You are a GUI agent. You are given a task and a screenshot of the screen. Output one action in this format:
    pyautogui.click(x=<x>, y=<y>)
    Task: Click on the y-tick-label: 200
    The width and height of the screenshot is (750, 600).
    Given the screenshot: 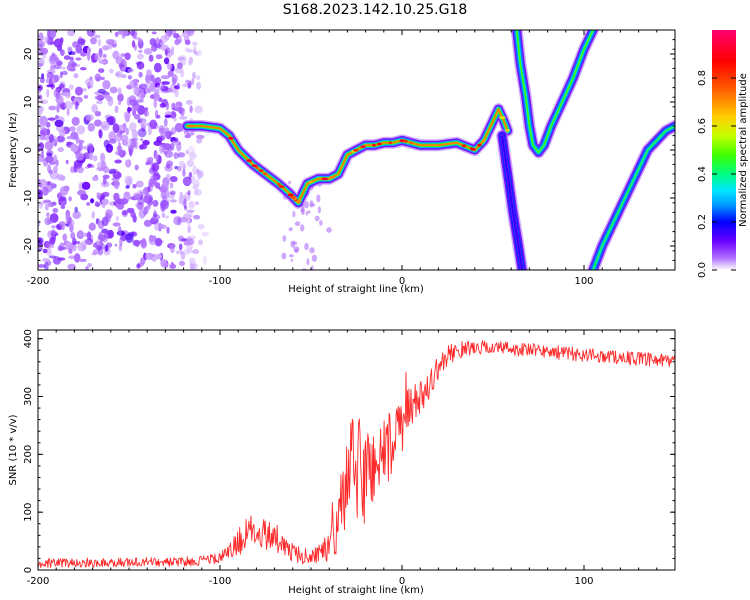 What is the action you would take?
    pyautogui.click(x=28, y=454)
    